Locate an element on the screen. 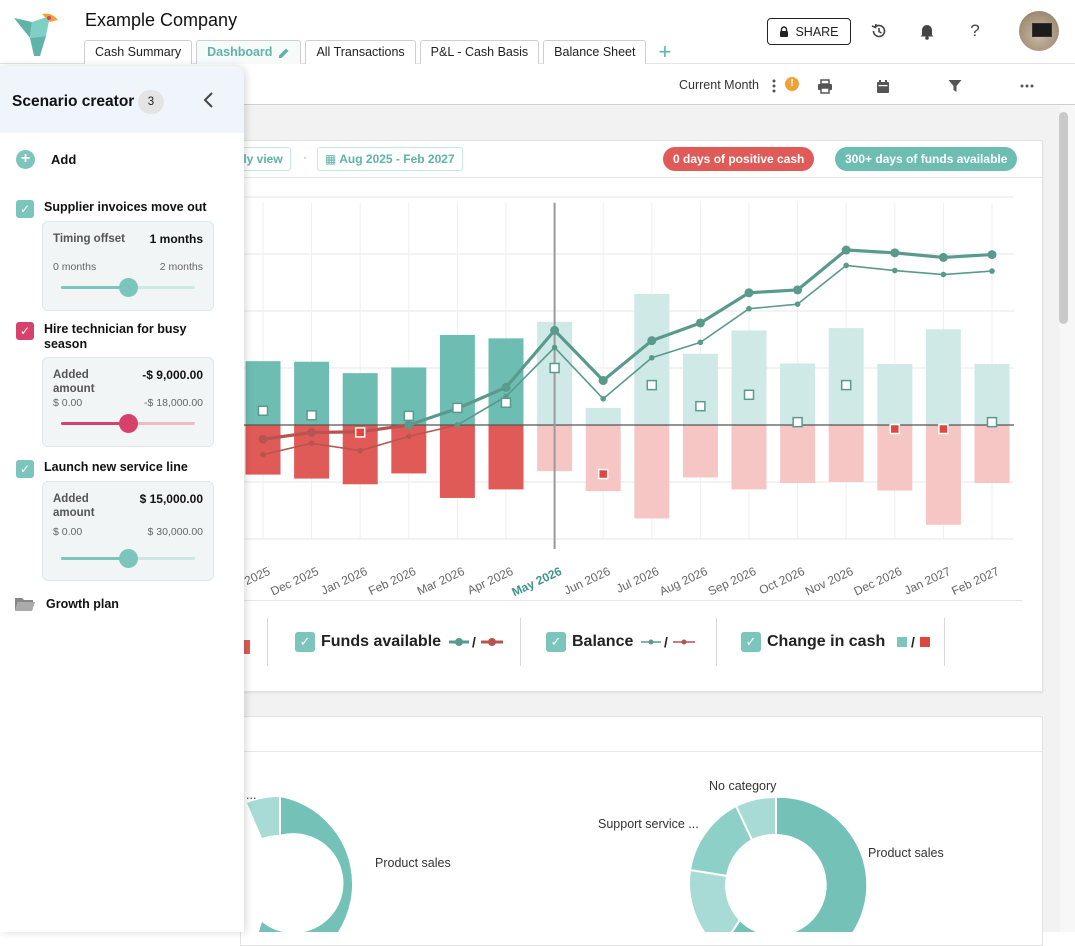  scenario-group-growth-plan: Growth plan is located at coordinates (66, 604).